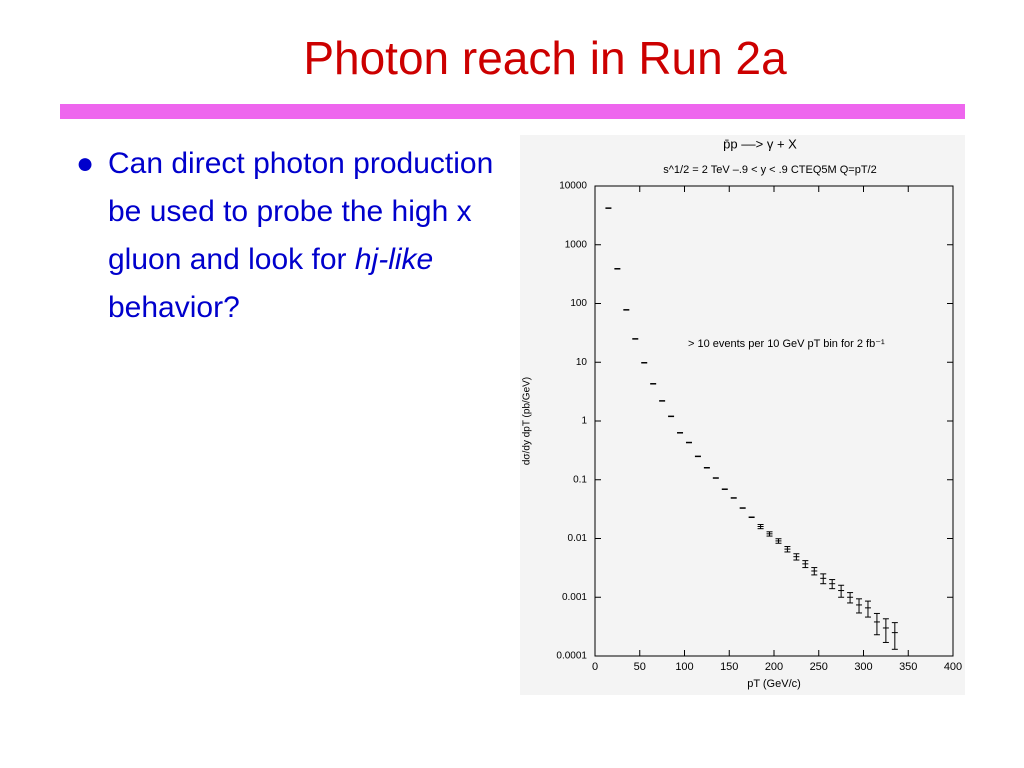 This screenshot has width=1024, height=768. I want to click on x-axis-label: pT (GeV/c), so click(774, 684).